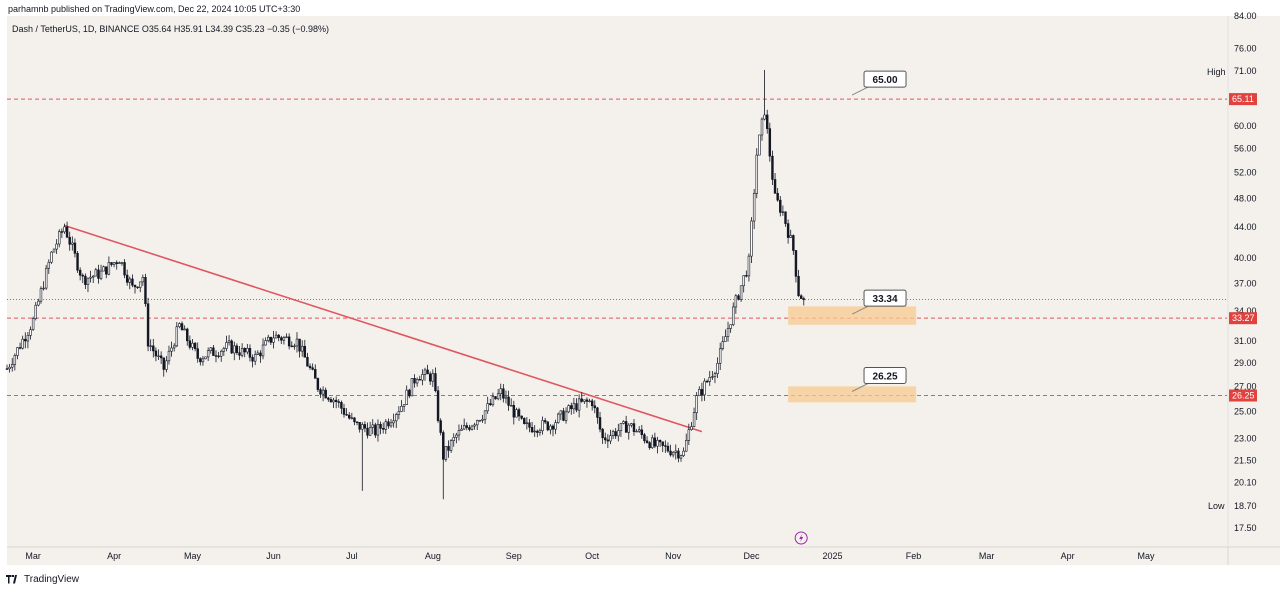 Image resolution: width=1280 pixels, height=592 pixels. What do you see at coordinates (1245, 148) in the screenshot?
I see `y-tick-label: 56.00` at bounding box center [1245, 148].